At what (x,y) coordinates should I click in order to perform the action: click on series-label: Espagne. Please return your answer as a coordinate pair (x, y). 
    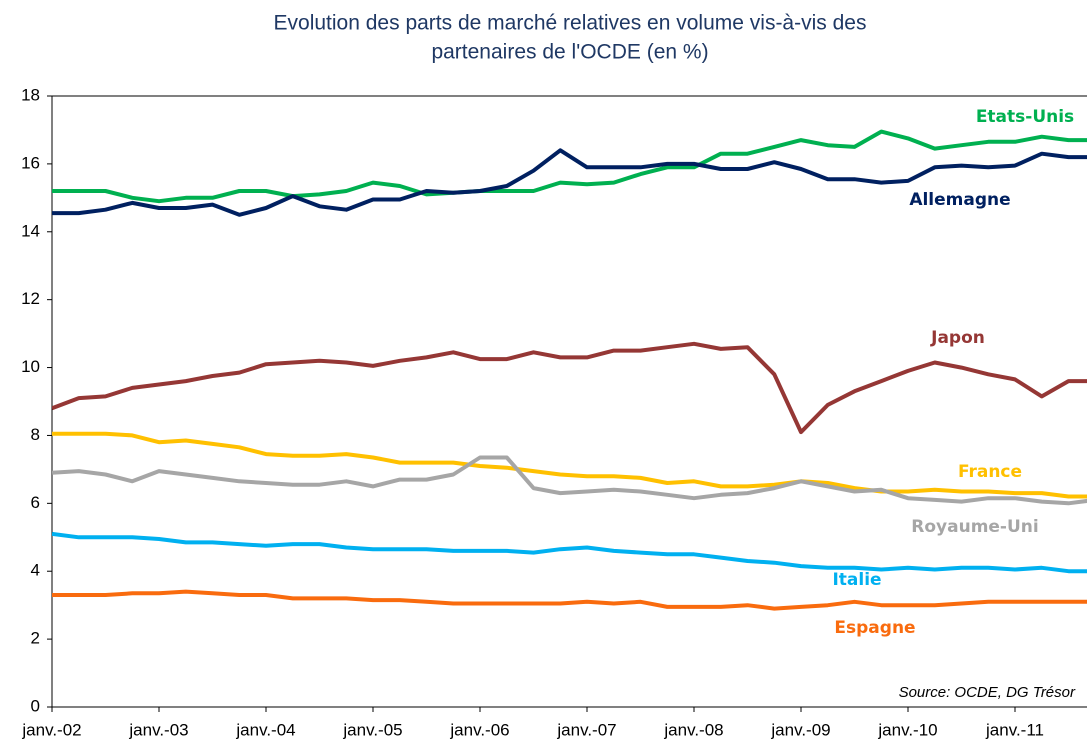
    Looking at the image, I should click on (874, 628).